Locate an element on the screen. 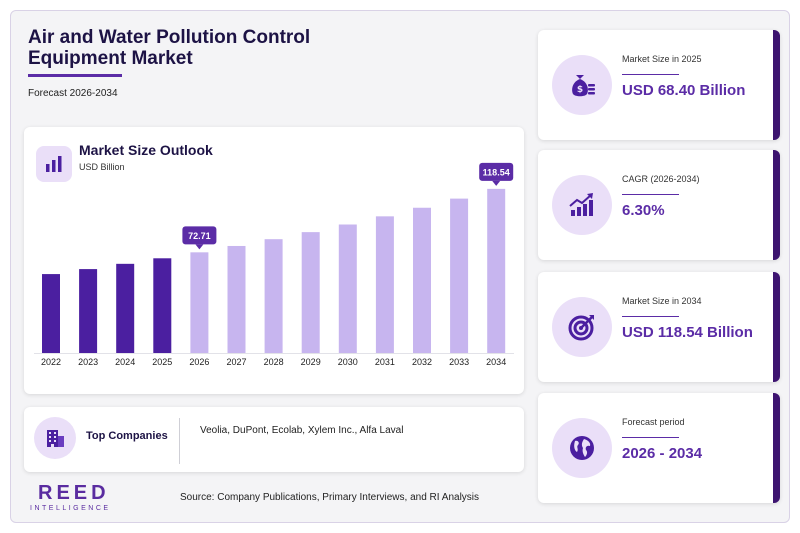 The width and height of the screenshot is (800, 533). stat-card-market-size-2025: $ Market Size in 2025 USD 68.40 Billion is located at coordinates (659, 85).